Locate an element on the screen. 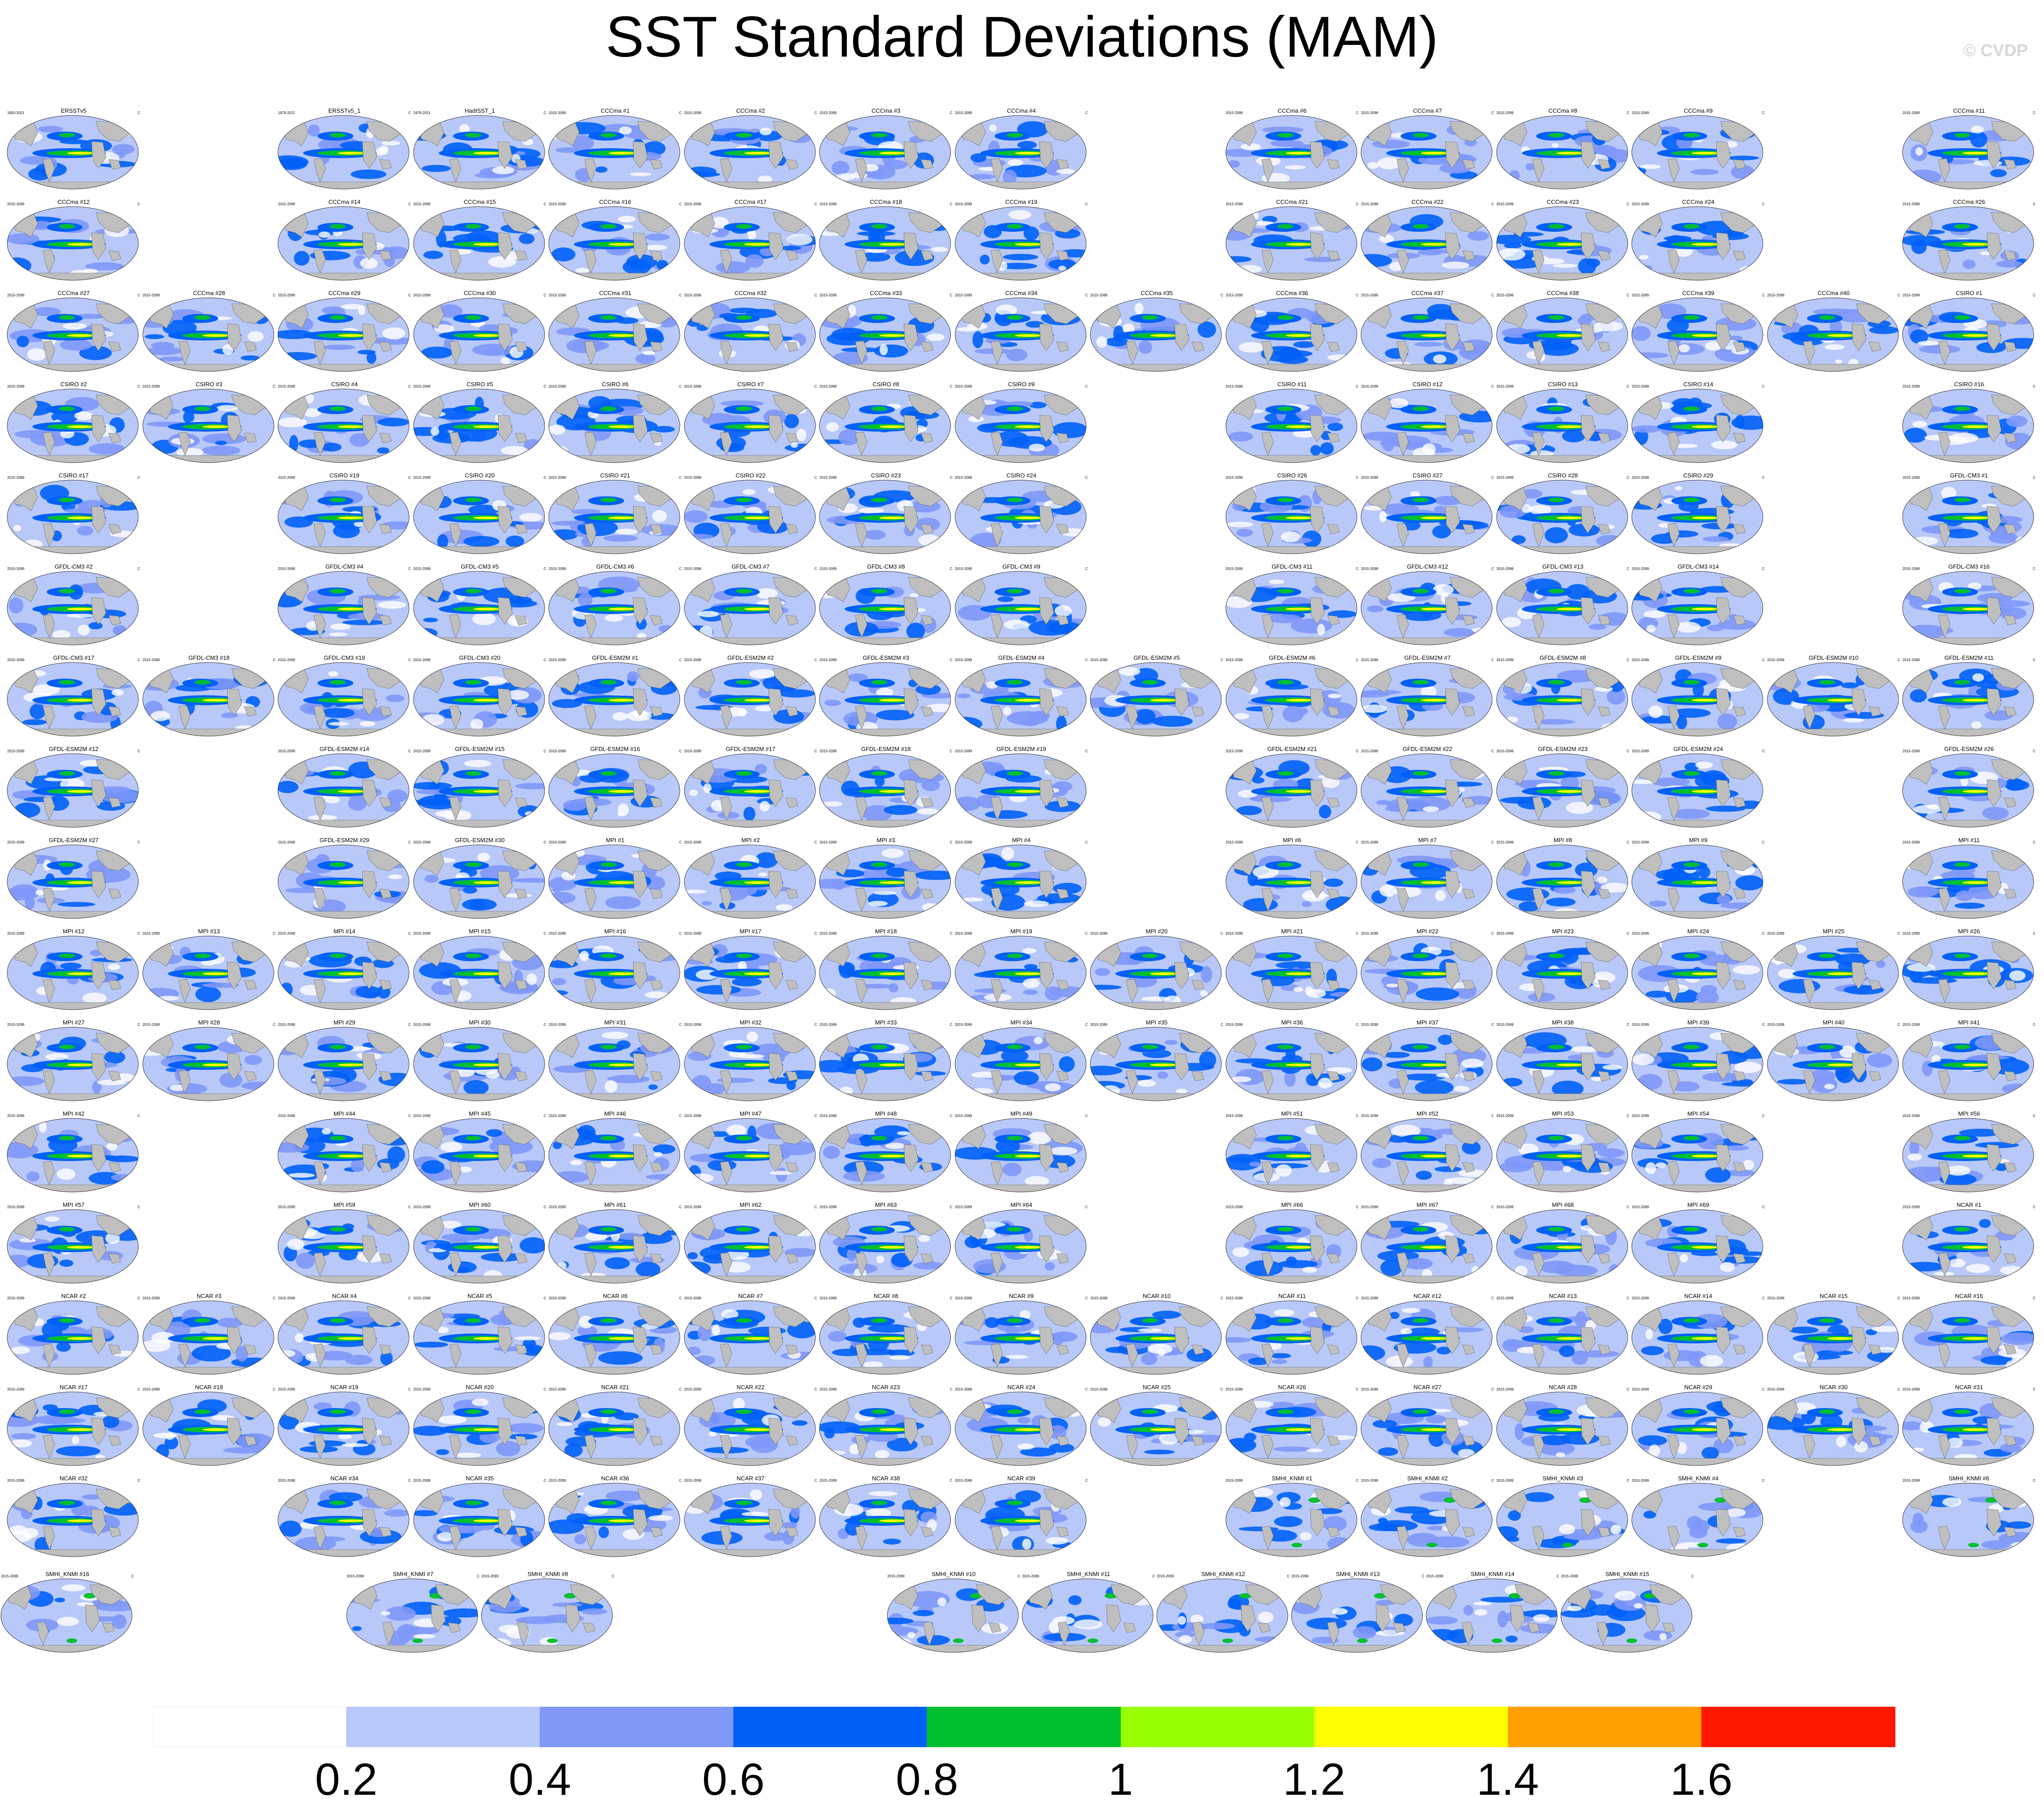 The height and width of the screenshot is (1806, 2044). map-panel: GFDL-ESM2M #7 2015-2099 C is located at coordinates (1427, 697).